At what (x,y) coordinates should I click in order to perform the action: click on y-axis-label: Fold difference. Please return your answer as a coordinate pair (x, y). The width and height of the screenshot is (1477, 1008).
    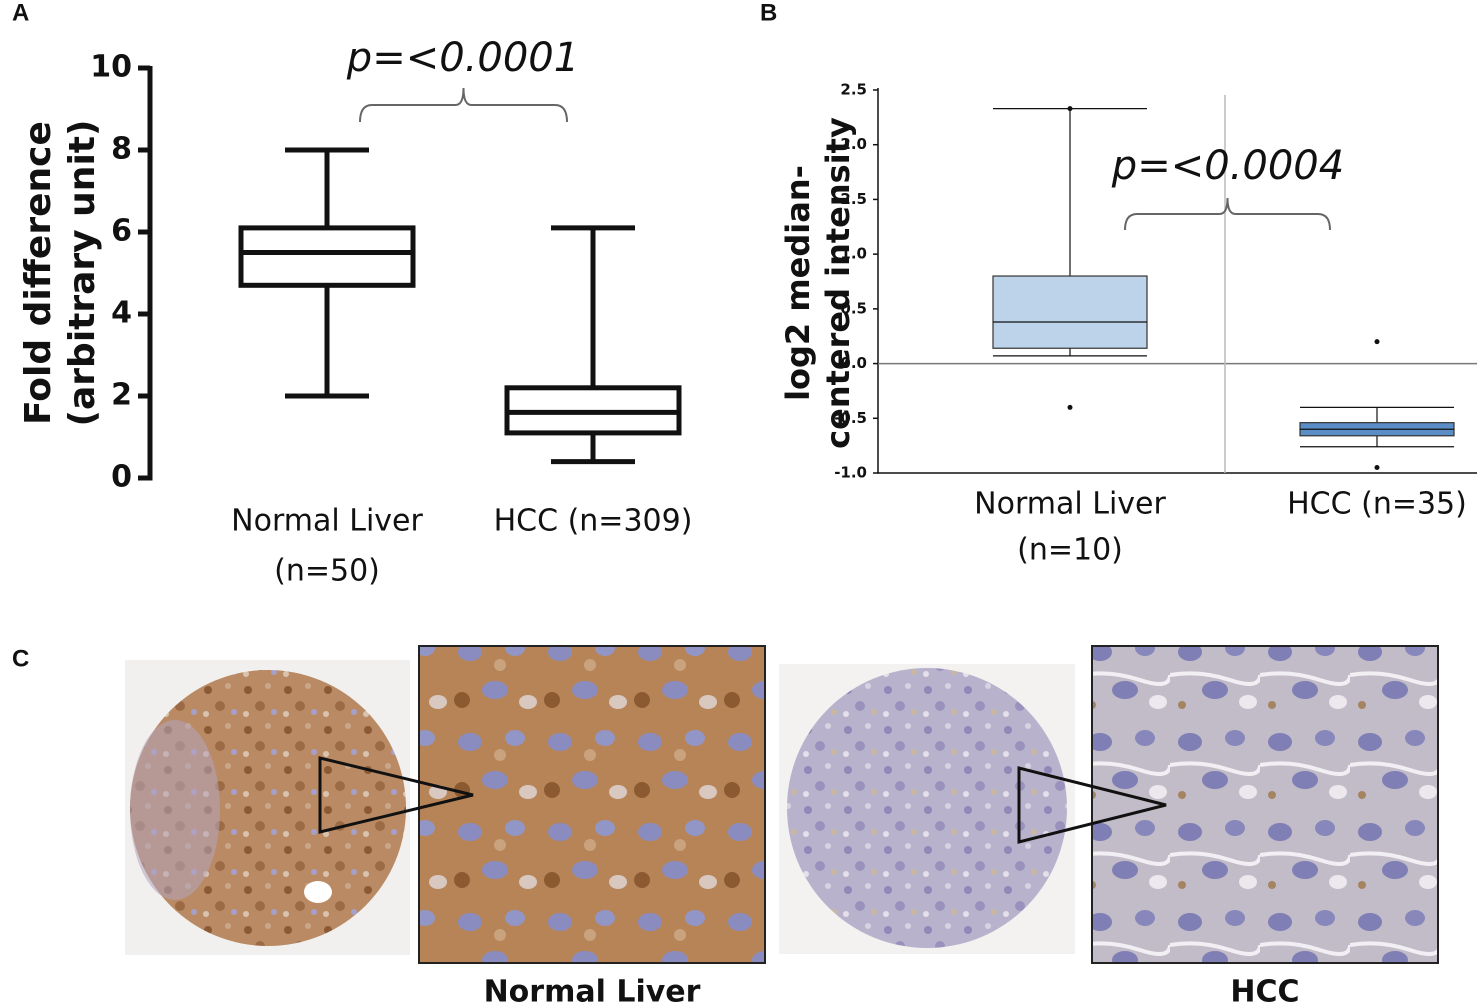
    Looking at the image, I should click on (38, 273).